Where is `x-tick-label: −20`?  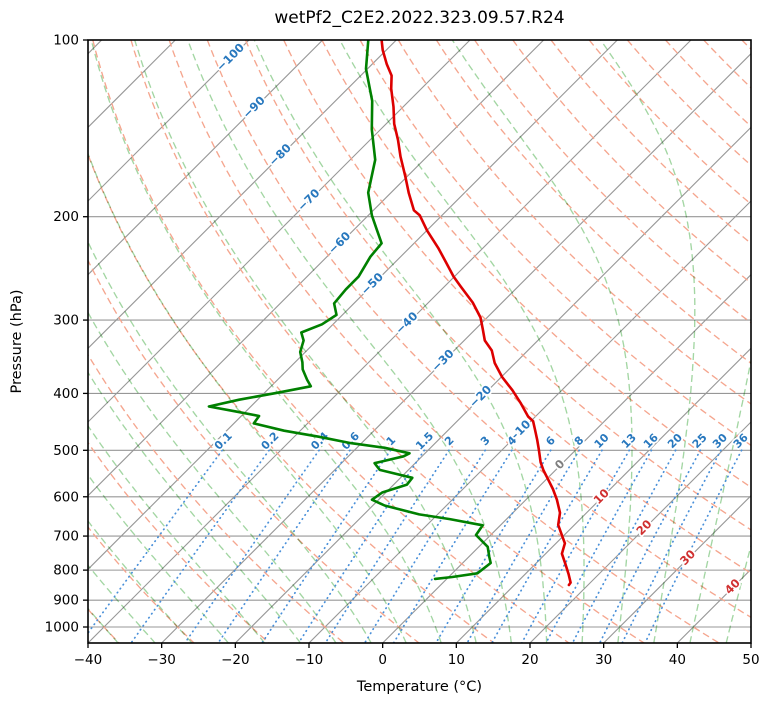 x-tick-label: −20 is located at coordinates (235, 660).